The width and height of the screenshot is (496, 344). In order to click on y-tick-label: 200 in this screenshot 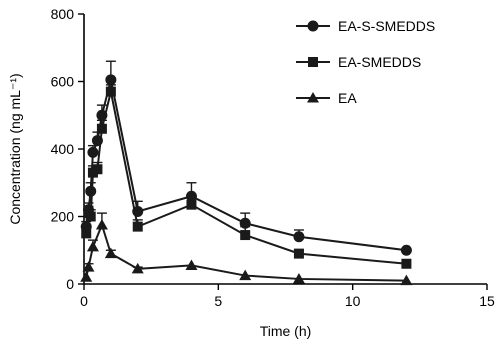, I will do `click(63, 217)`.